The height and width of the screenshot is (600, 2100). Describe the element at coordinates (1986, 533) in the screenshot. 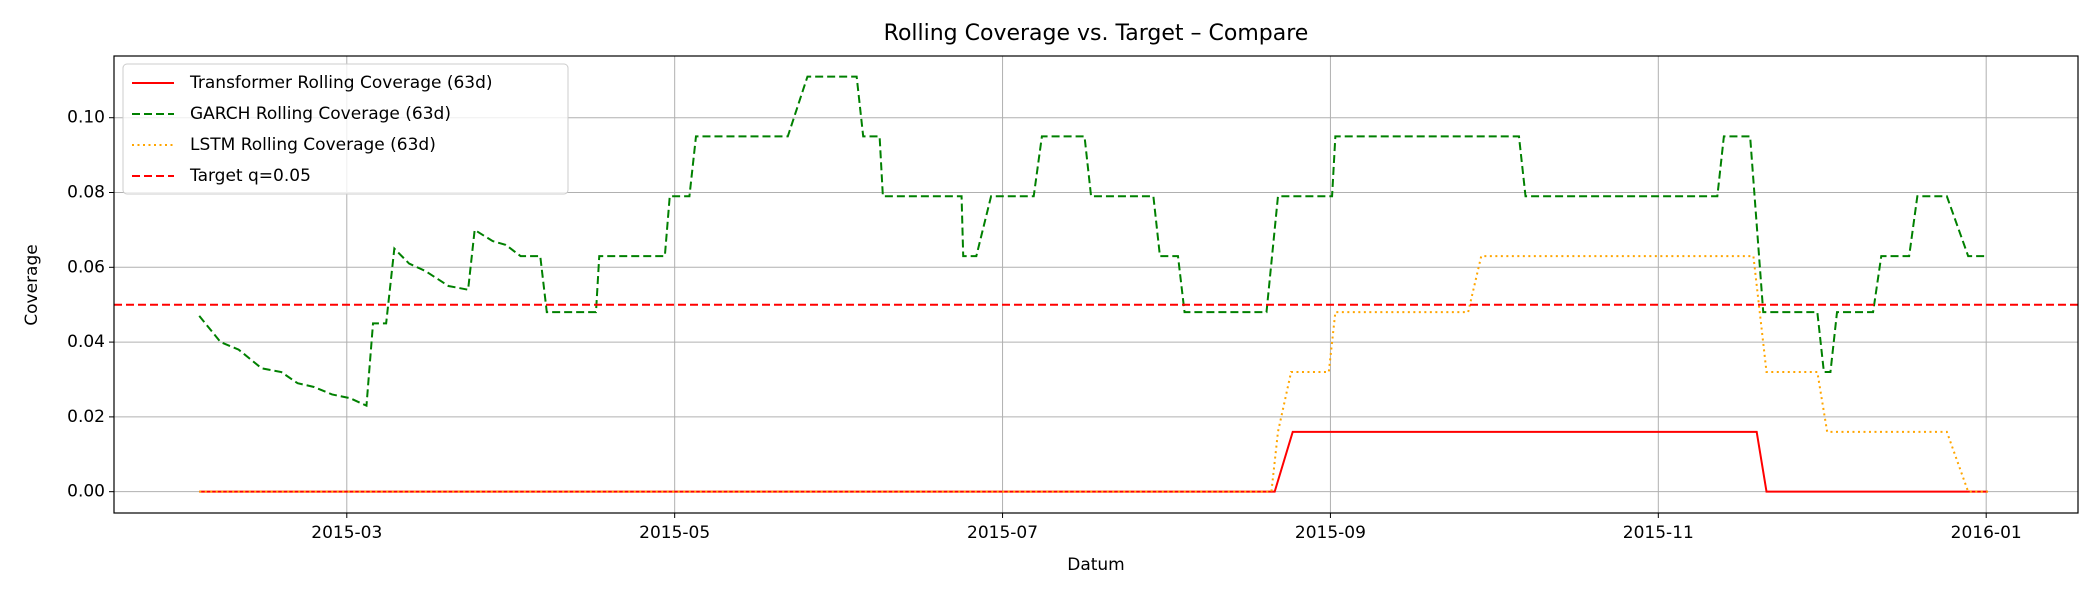

I see `x-tick-label: 2016-01` at that location.